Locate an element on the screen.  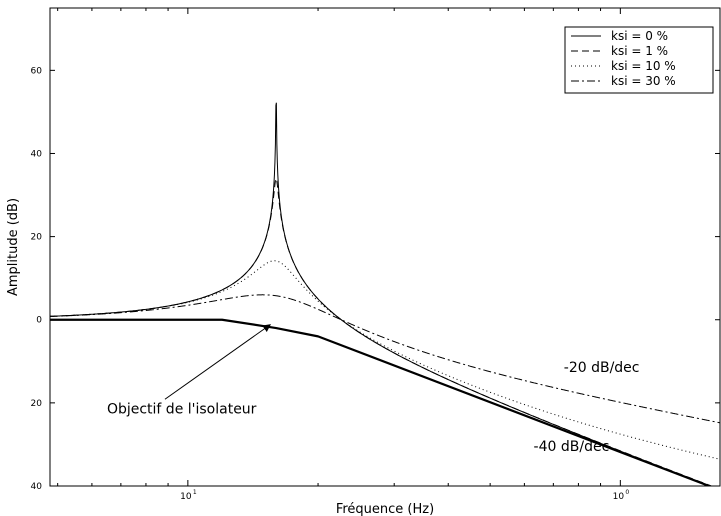
legend-label: ksi = 10 % is located at coordinates (643, 66).